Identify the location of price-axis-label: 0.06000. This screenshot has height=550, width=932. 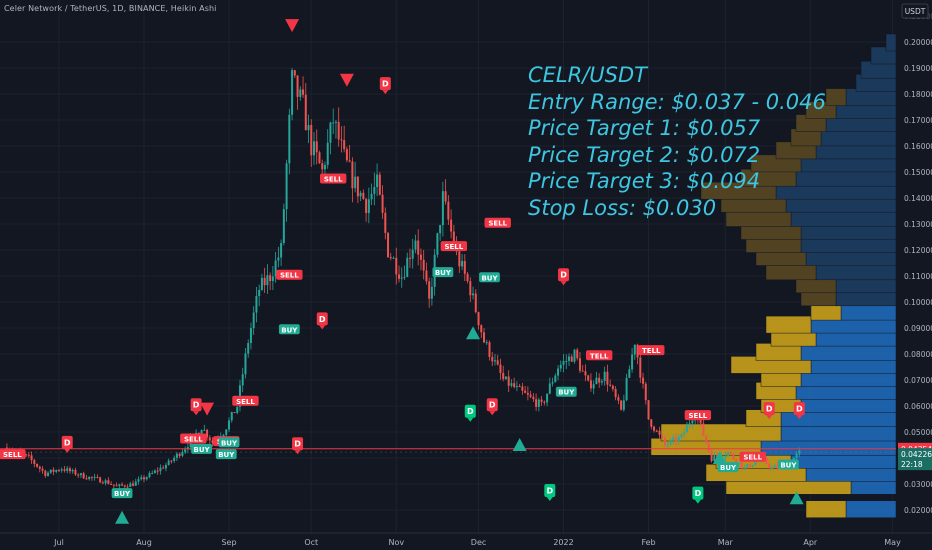
(918, 406).